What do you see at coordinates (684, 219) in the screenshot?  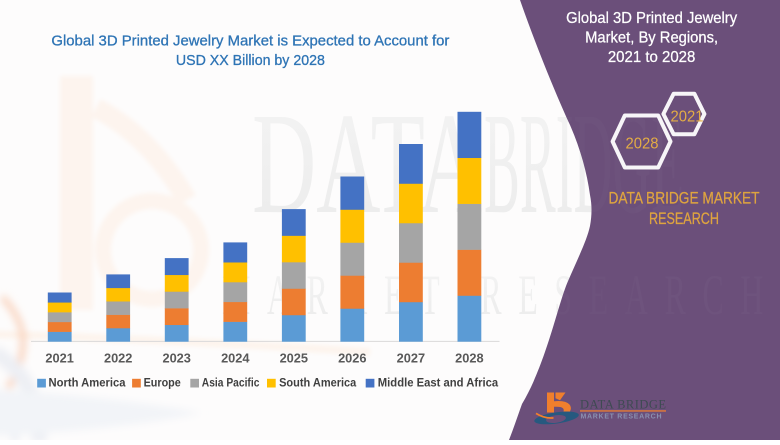 I see `svg-text: RESEARCH` at bounding box center [684, 219].